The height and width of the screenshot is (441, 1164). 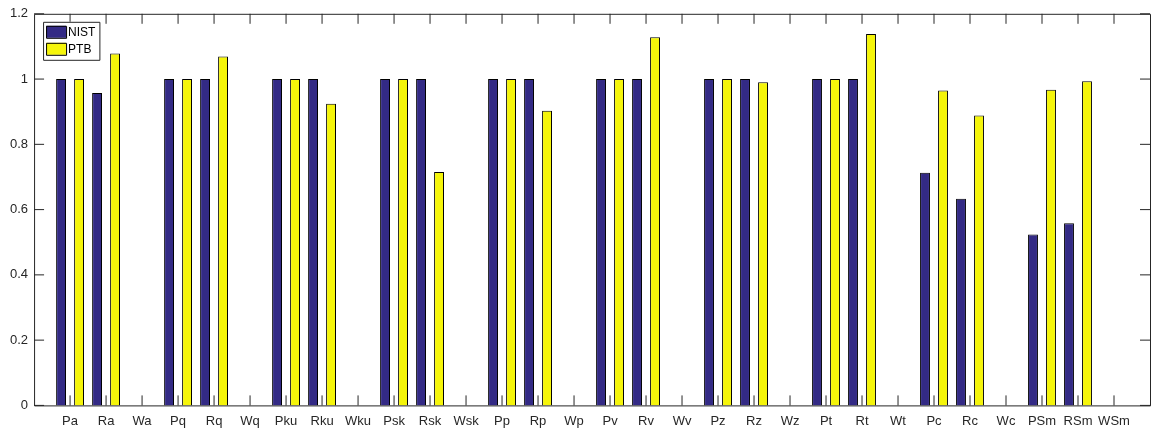 I want to click on x-tick-label: Psk, so click(x=394, y=420).